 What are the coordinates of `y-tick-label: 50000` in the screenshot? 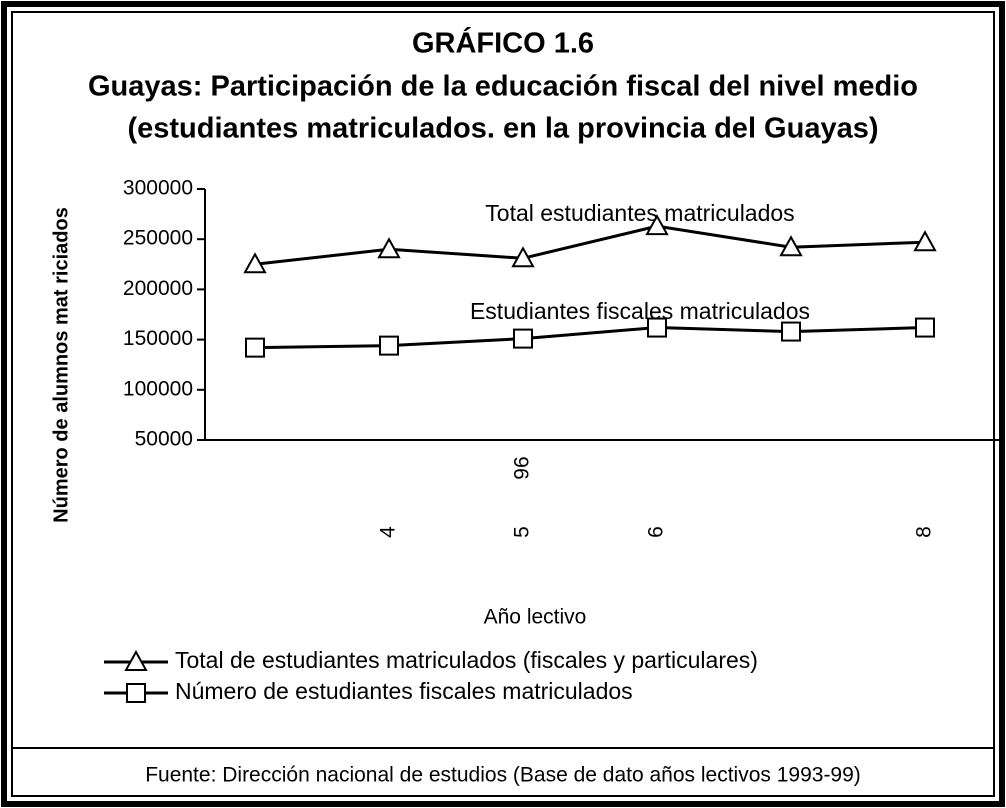 It's located at (164, 439).